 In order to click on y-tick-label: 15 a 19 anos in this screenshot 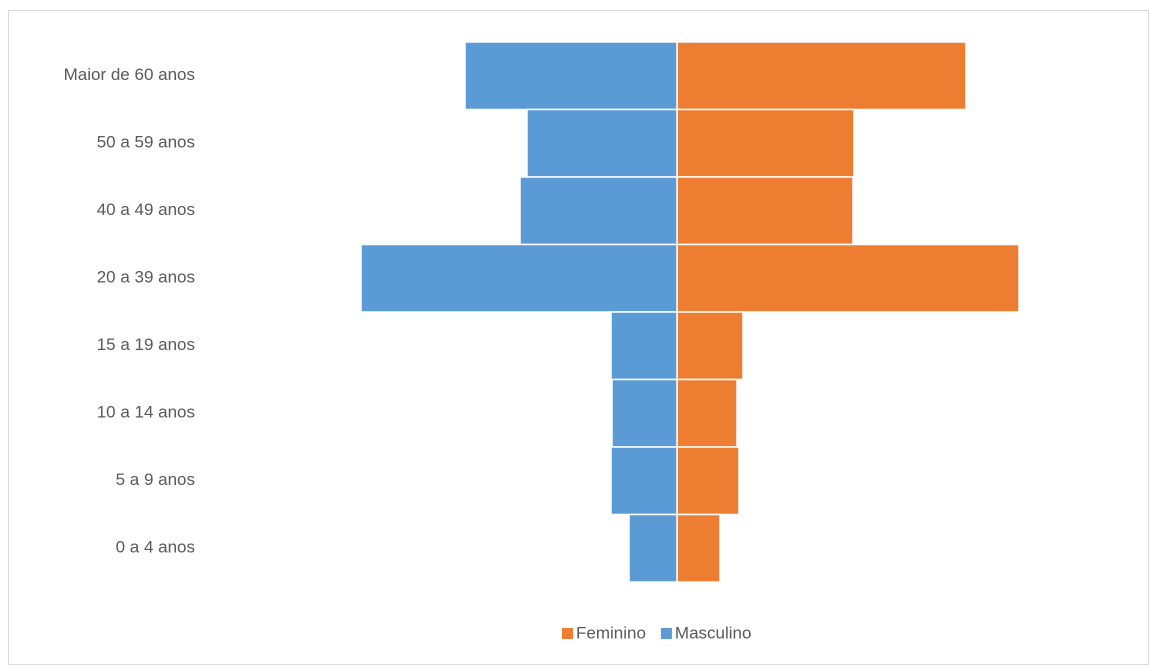, I will do `click(146, 344)`.